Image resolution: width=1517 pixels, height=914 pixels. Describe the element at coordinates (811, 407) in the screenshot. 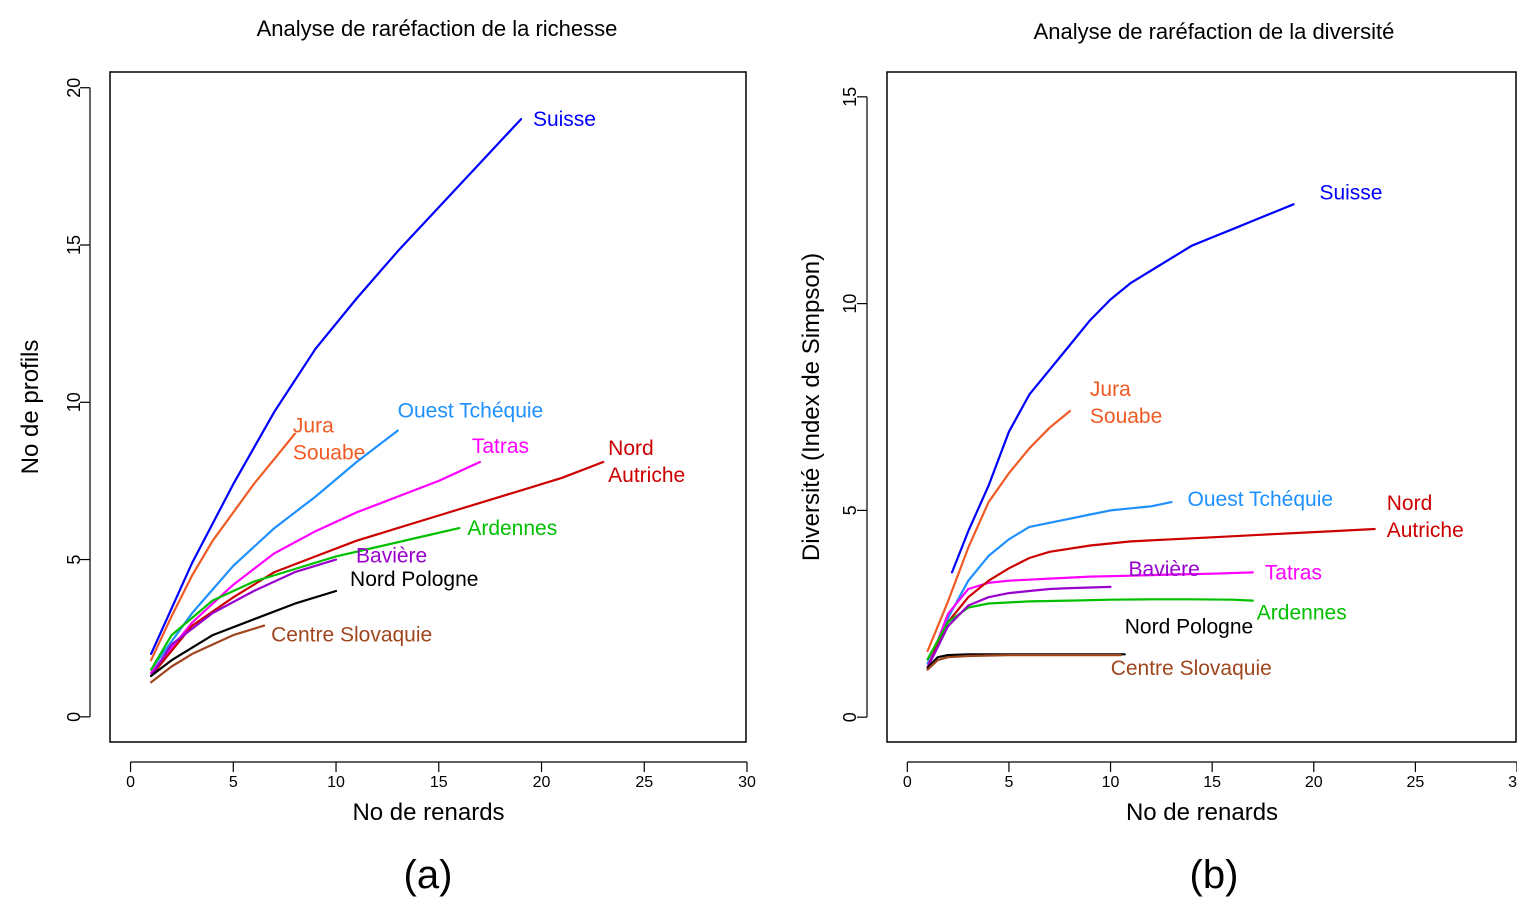

I see `y-axis-label: Diversité (Index de Simpson)` at that location.